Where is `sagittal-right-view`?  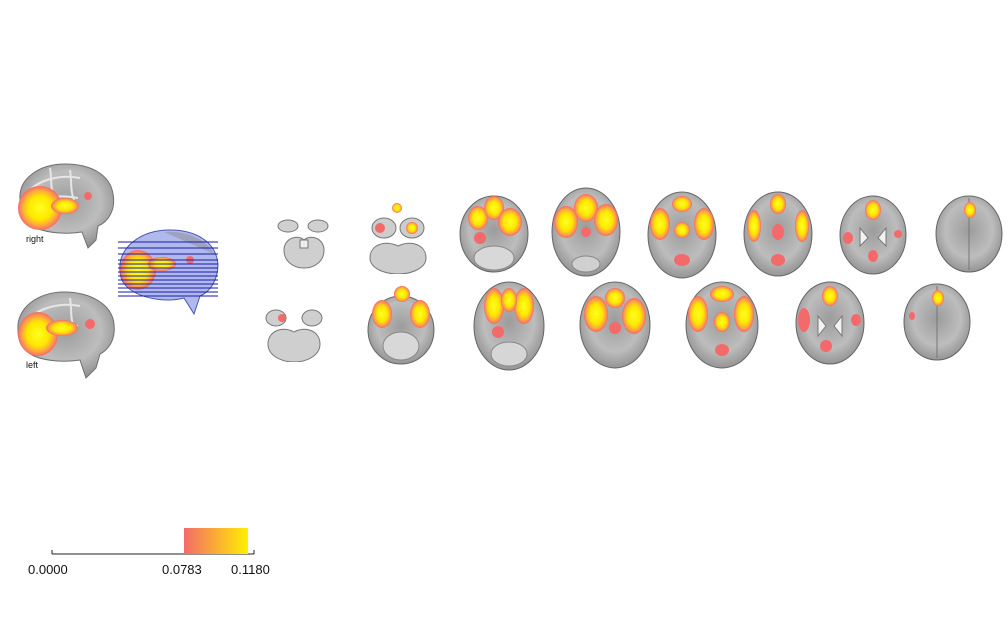
sagittal-right-view is located at coordinates (66, 206).